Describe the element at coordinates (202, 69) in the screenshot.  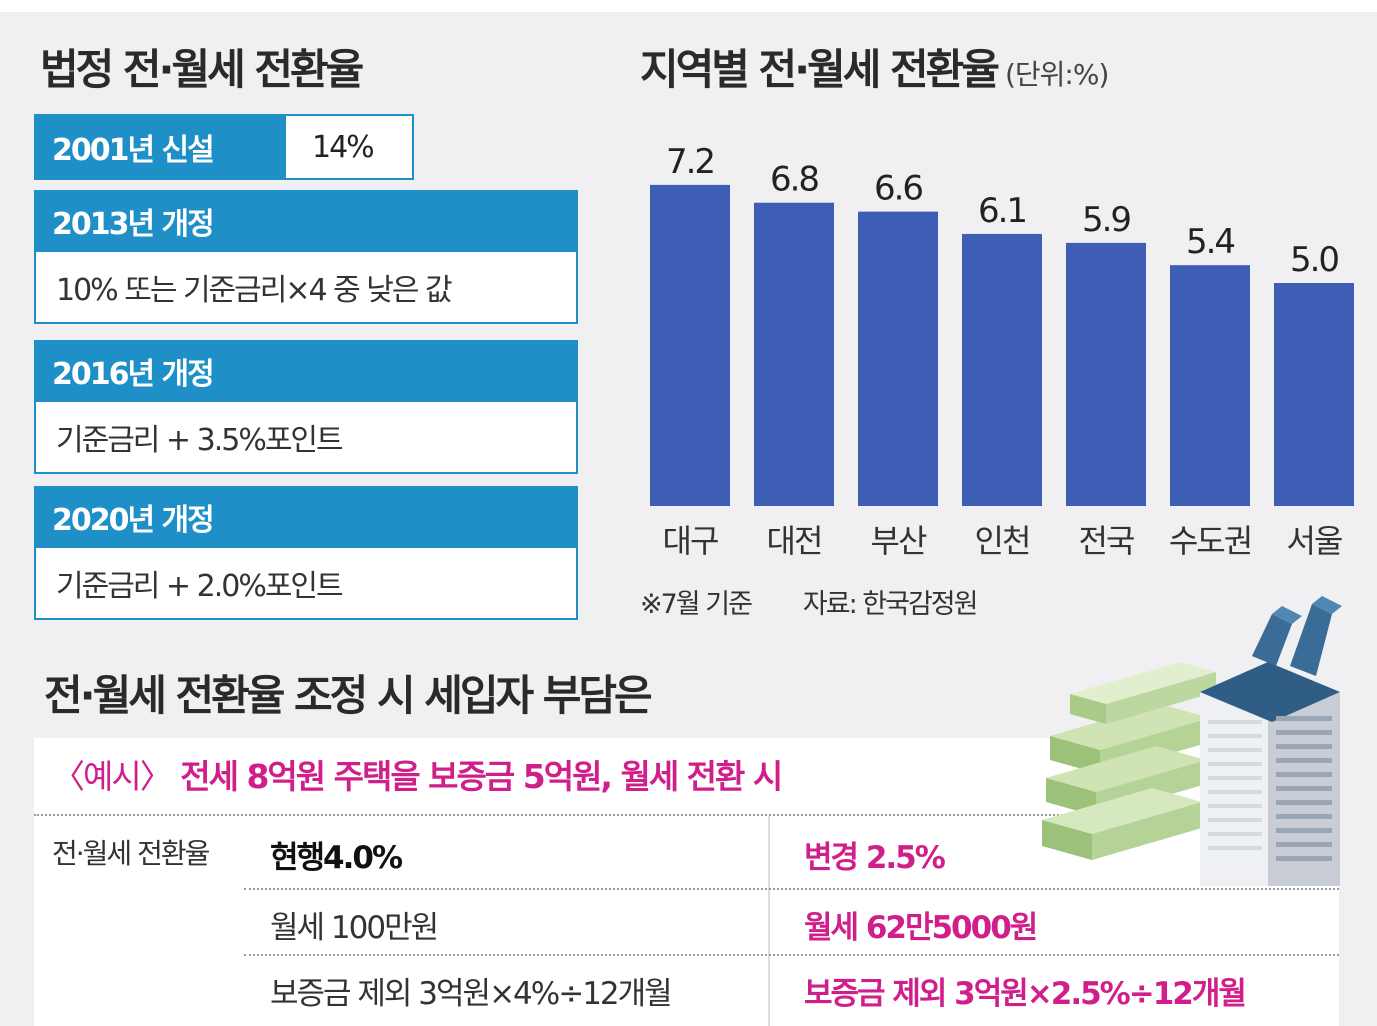
I see `legal-rate-title: 법정 전·월세 전환율` at that location.